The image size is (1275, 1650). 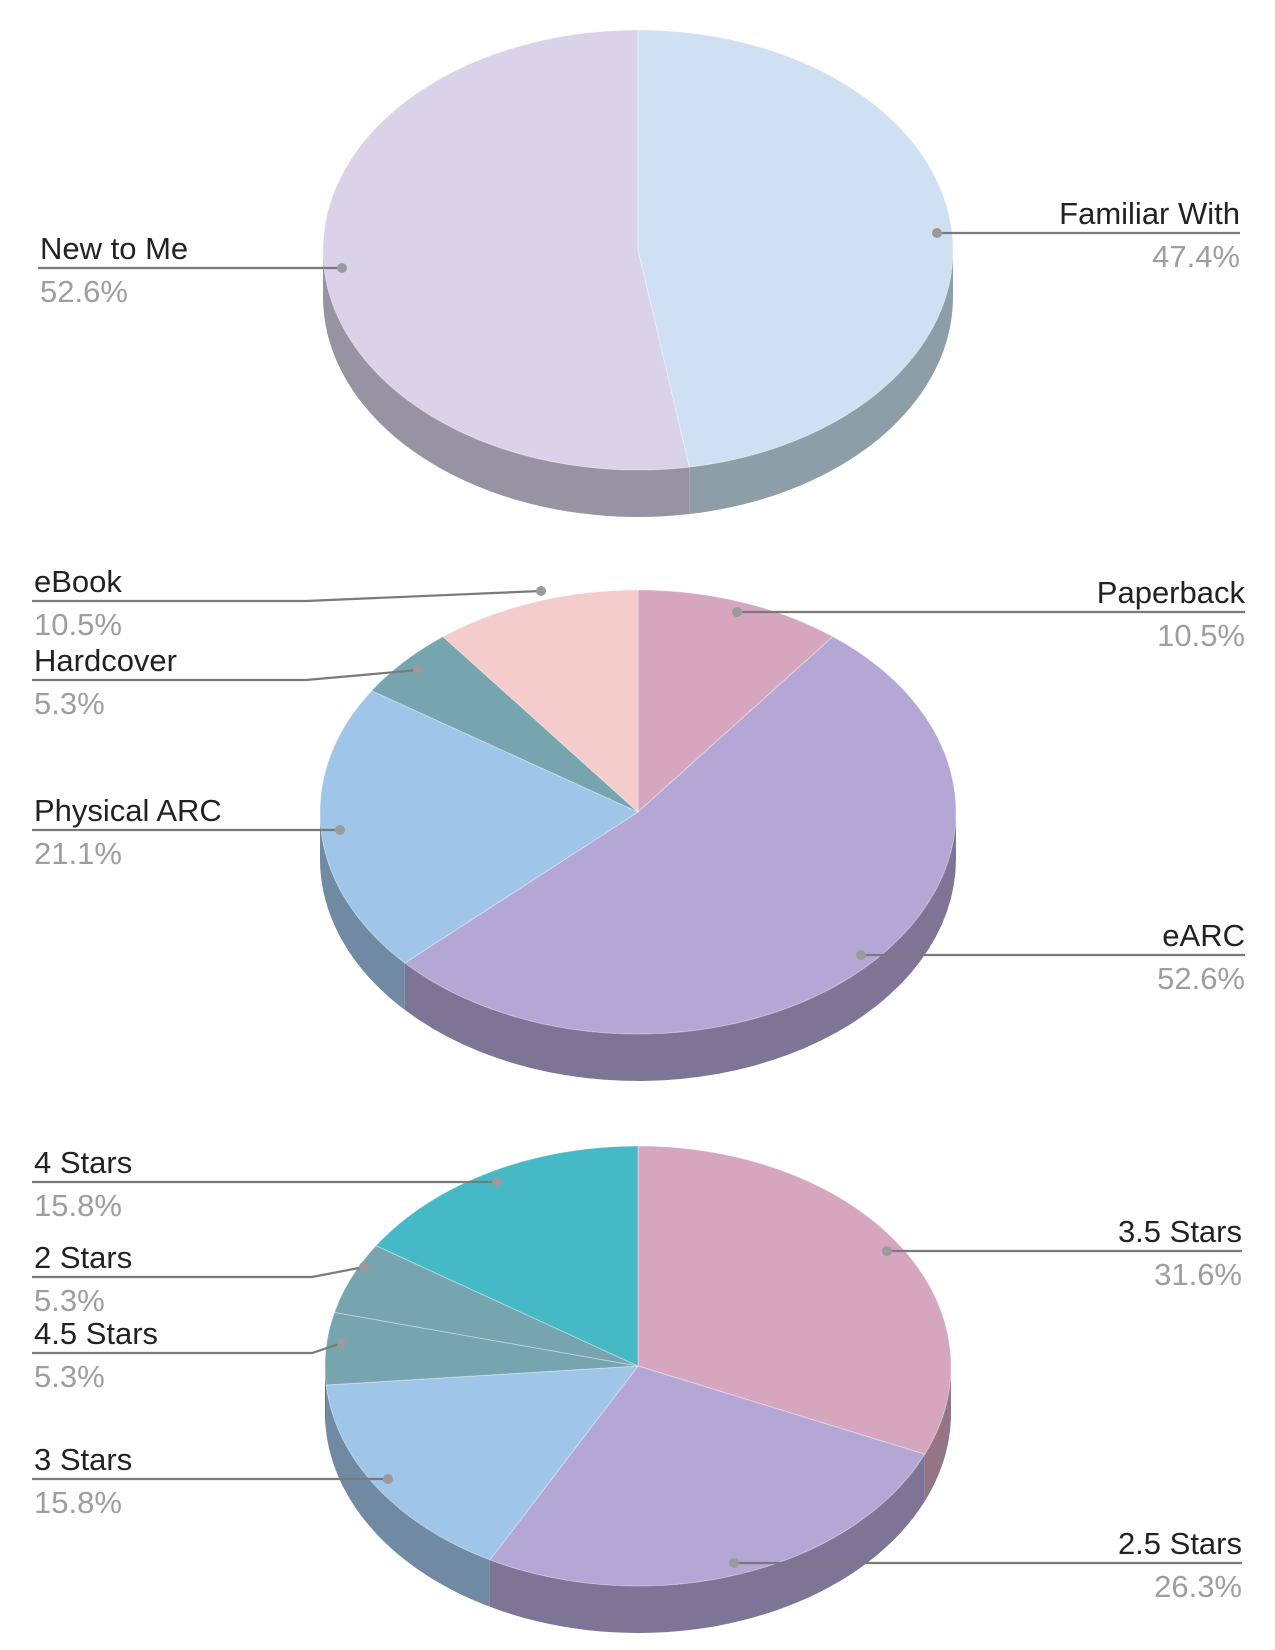 What do you see at coordinates (1198, 1274) in the screenshot?
I see `slice-percent-3-5-stars: 31.6%` at bounding box center [1198, 1274].